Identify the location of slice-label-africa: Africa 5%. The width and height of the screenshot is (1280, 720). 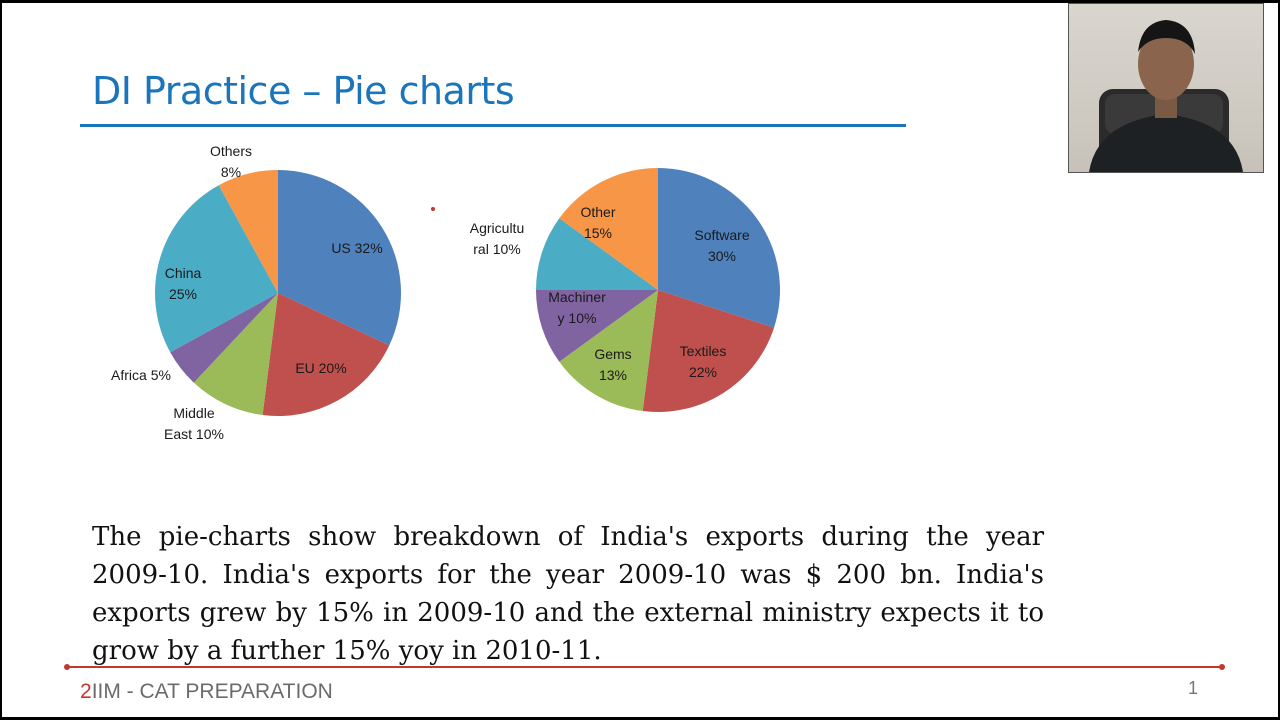
(141, 375).